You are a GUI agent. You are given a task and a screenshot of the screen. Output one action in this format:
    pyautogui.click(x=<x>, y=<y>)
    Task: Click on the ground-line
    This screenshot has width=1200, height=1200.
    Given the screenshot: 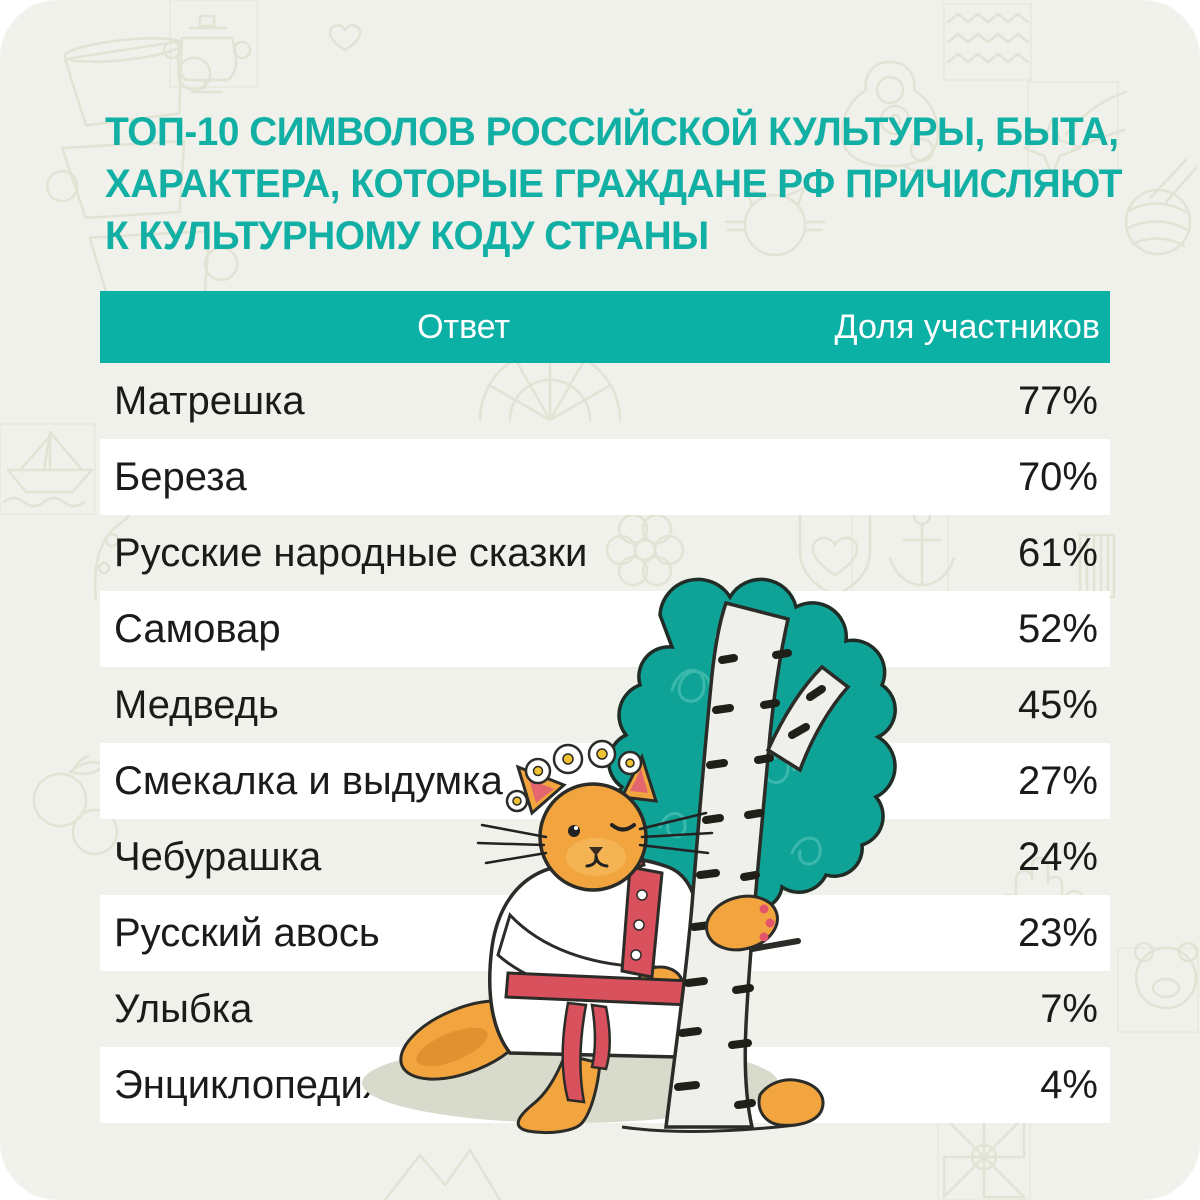 What is the action you would take?
    pyautogui.click(x=709, y=1128)
    